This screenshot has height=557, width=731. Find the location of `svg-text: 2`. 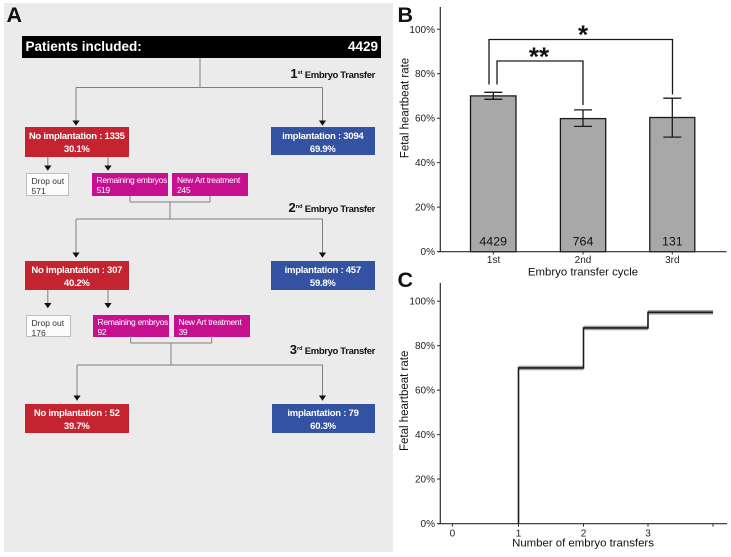

svg-text: 2 is located at coordinates (584, 533).